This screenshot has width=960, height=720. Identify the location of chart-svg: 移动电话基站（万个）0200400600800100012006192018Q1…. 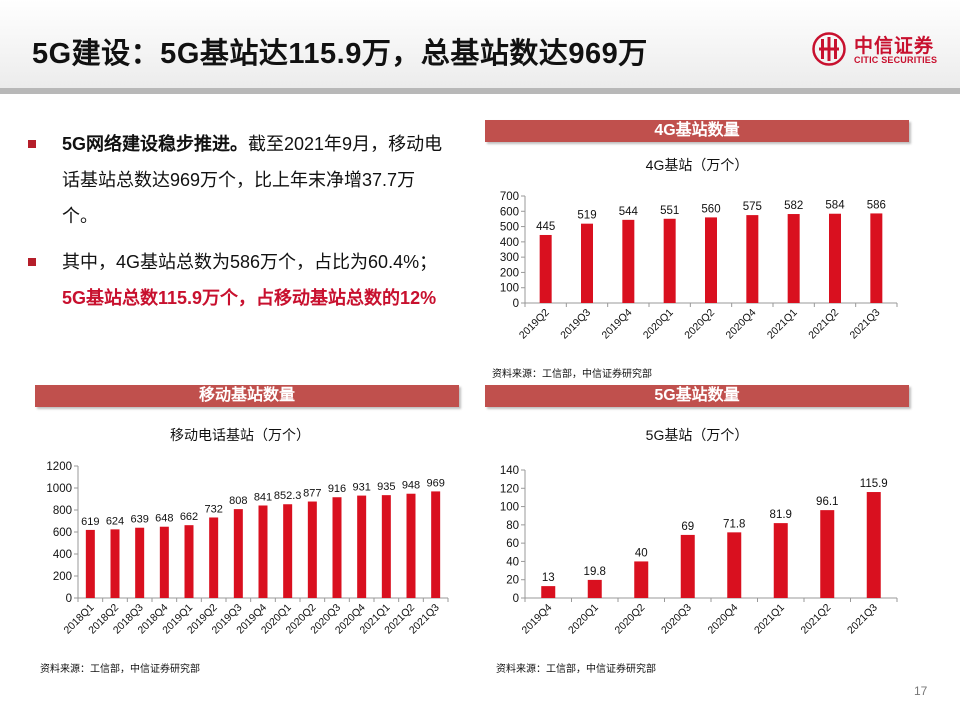
(247, 532).